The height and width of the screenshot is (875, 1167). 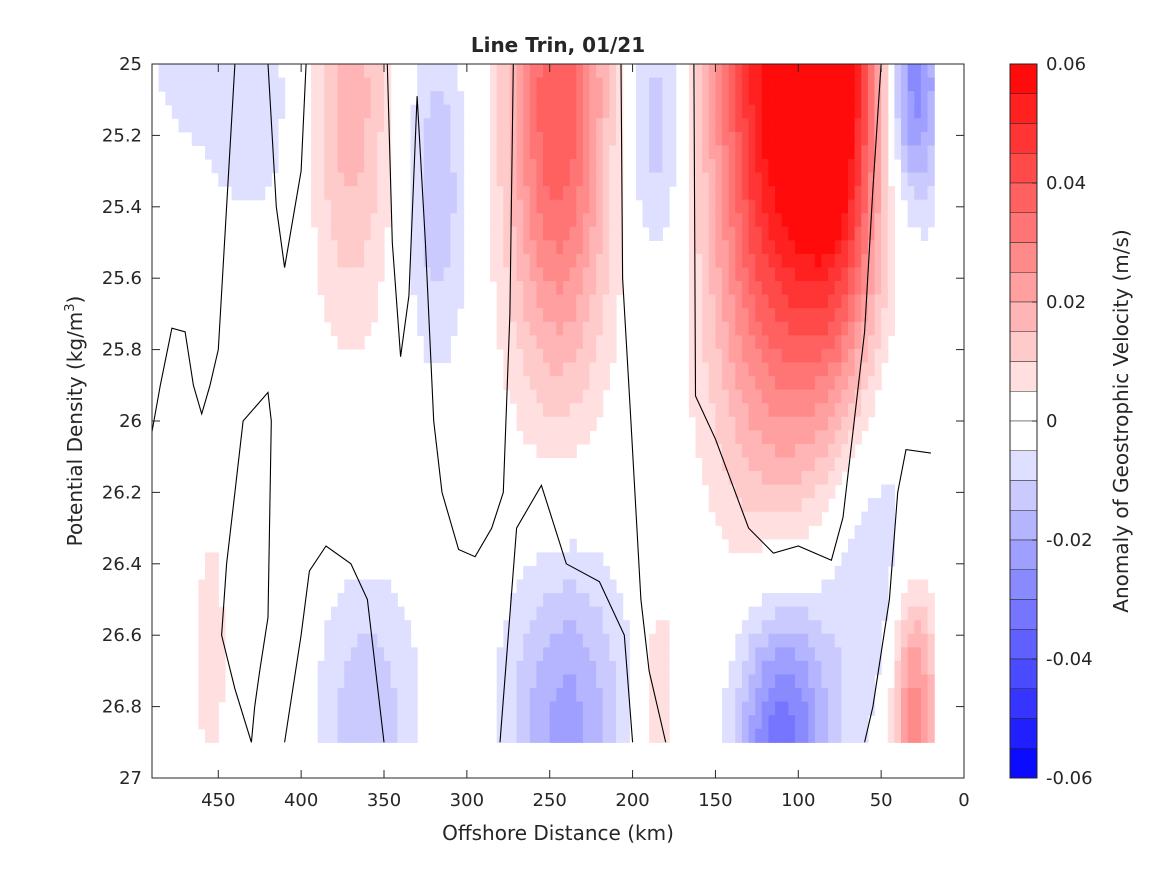 I want to click on x-tick-label: 450, so click(x=218, y=800).